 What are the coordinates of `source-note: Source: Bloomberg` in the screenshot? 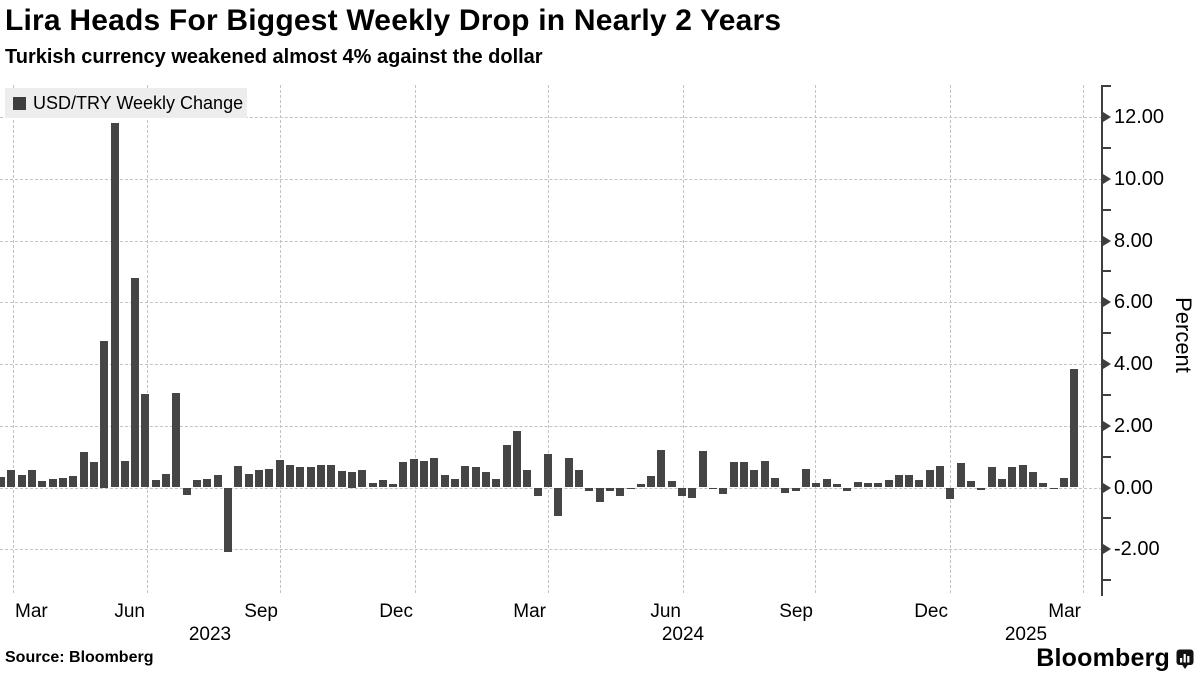 It's located at (79, 657).